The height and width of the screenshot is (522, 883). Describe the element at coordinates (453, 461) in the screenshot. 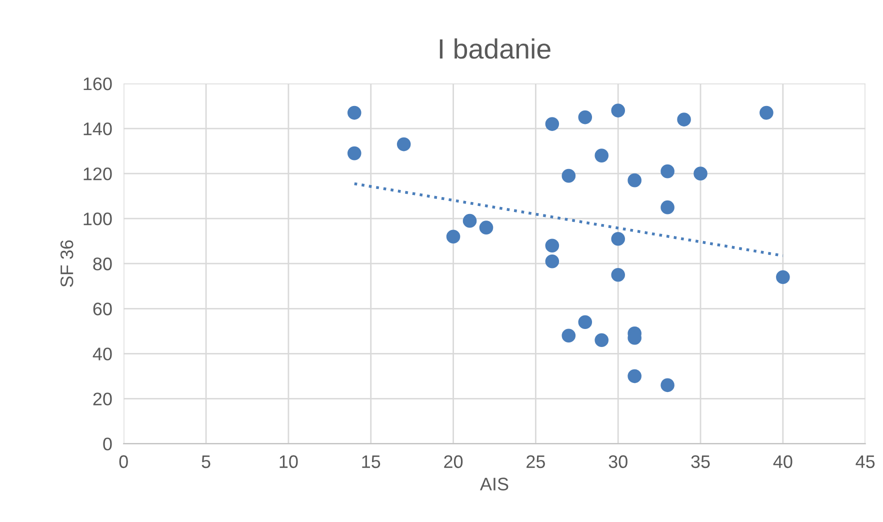

I see `x-tick-label: 20` at that location.